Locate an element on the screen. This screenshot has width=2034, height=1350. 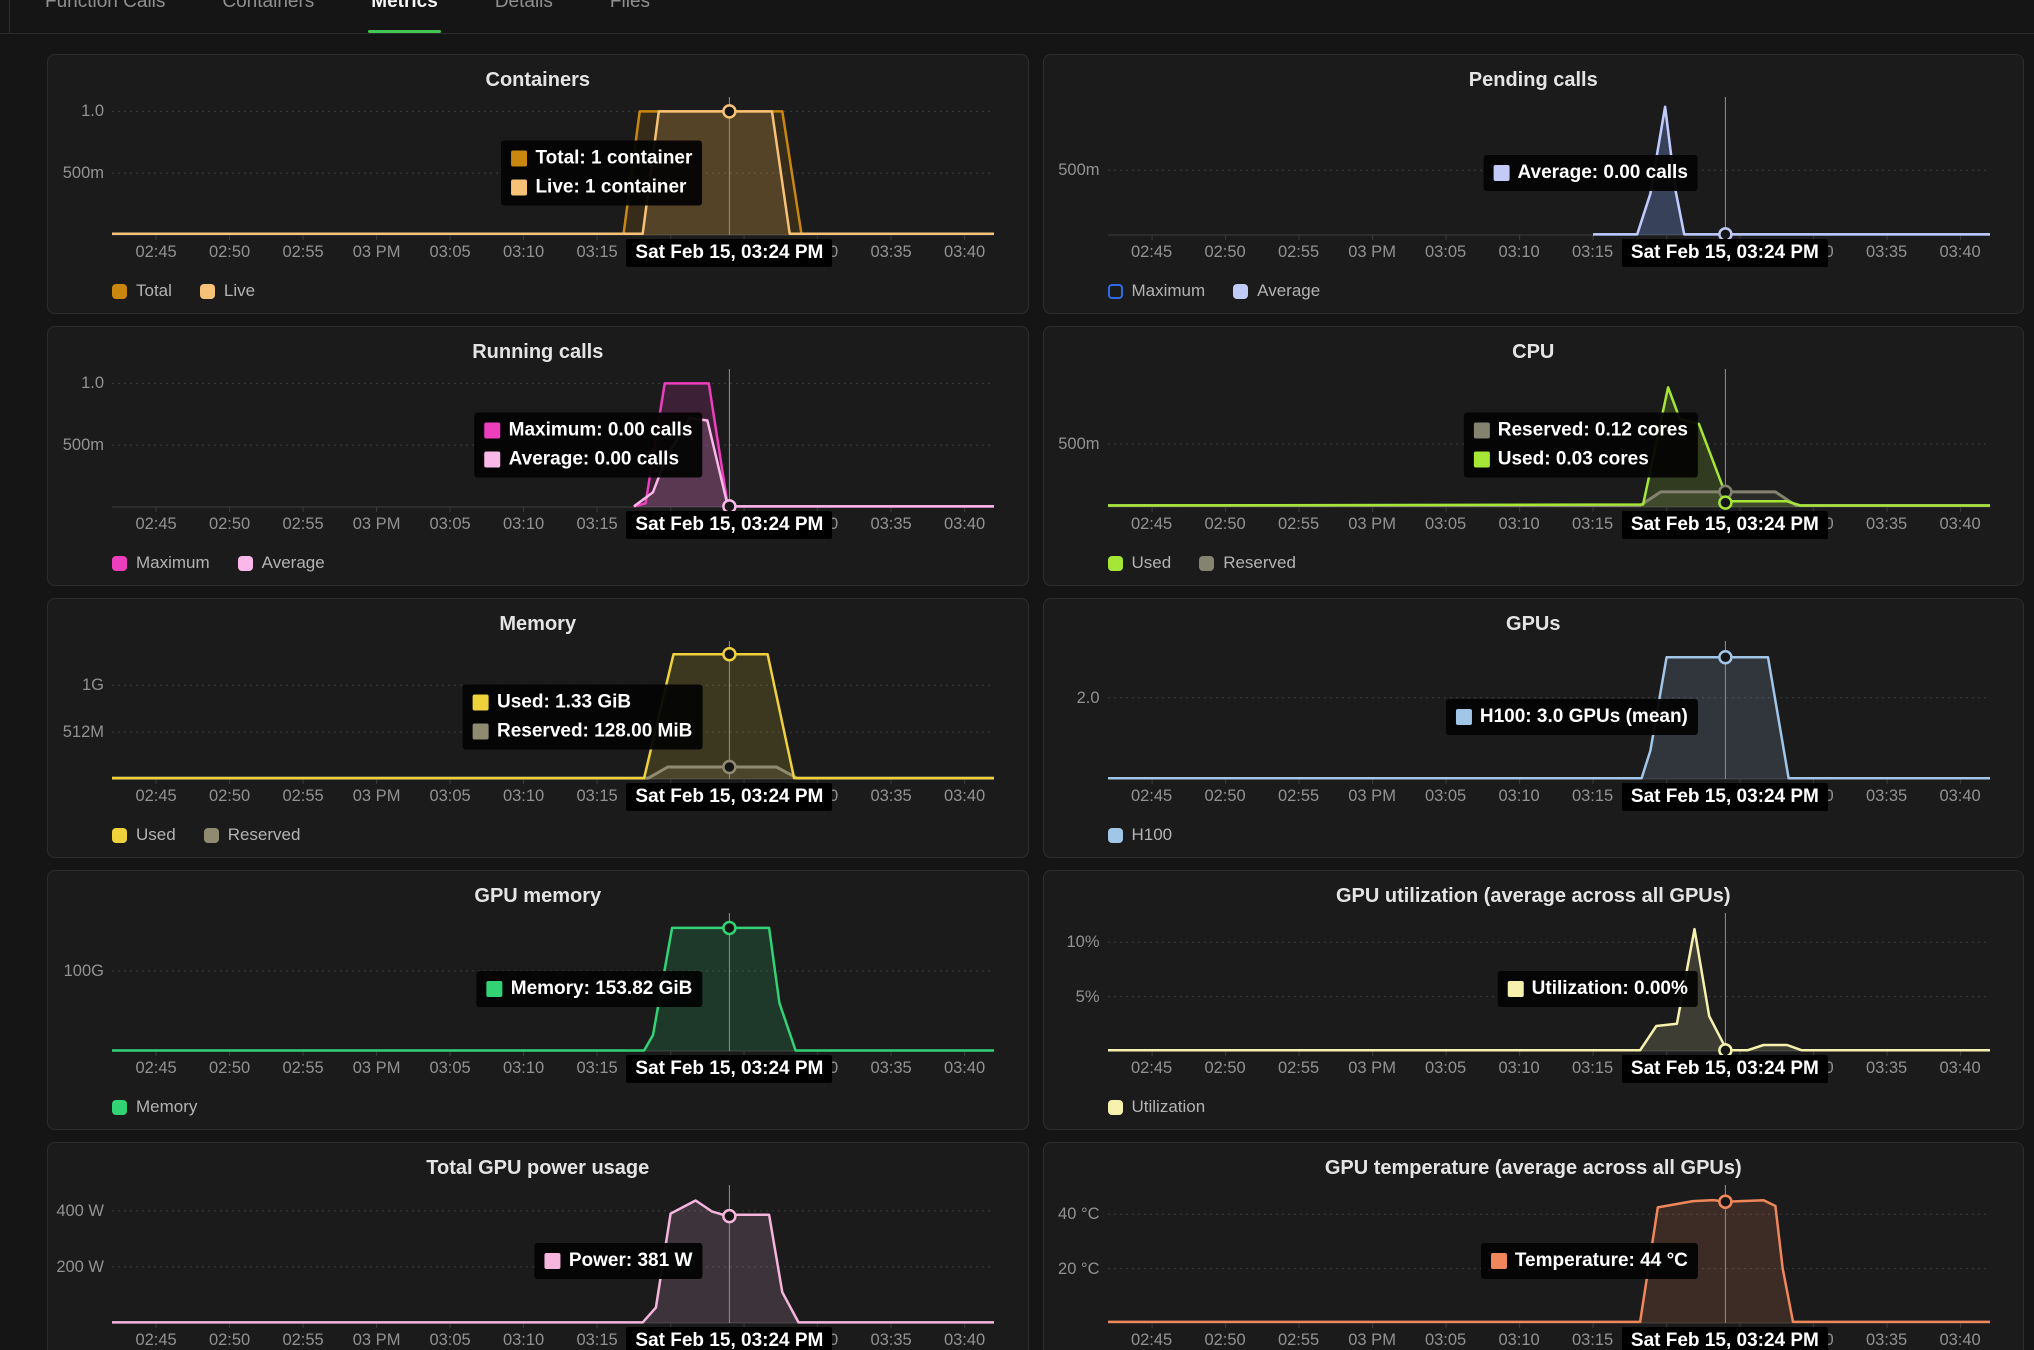
tab-files: Files is located at coordinates (630, 16).